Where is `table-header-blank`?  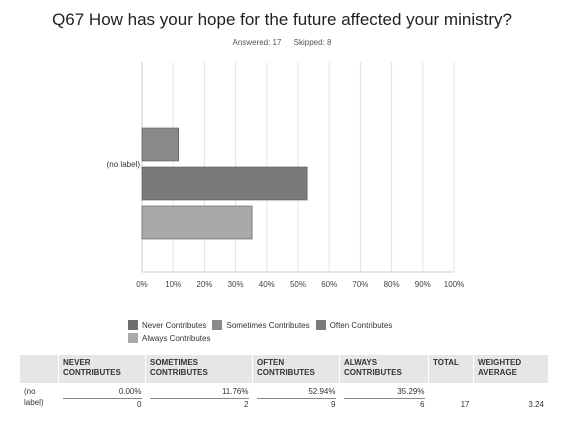 table-header-blank is located at coordinates (39, 369).